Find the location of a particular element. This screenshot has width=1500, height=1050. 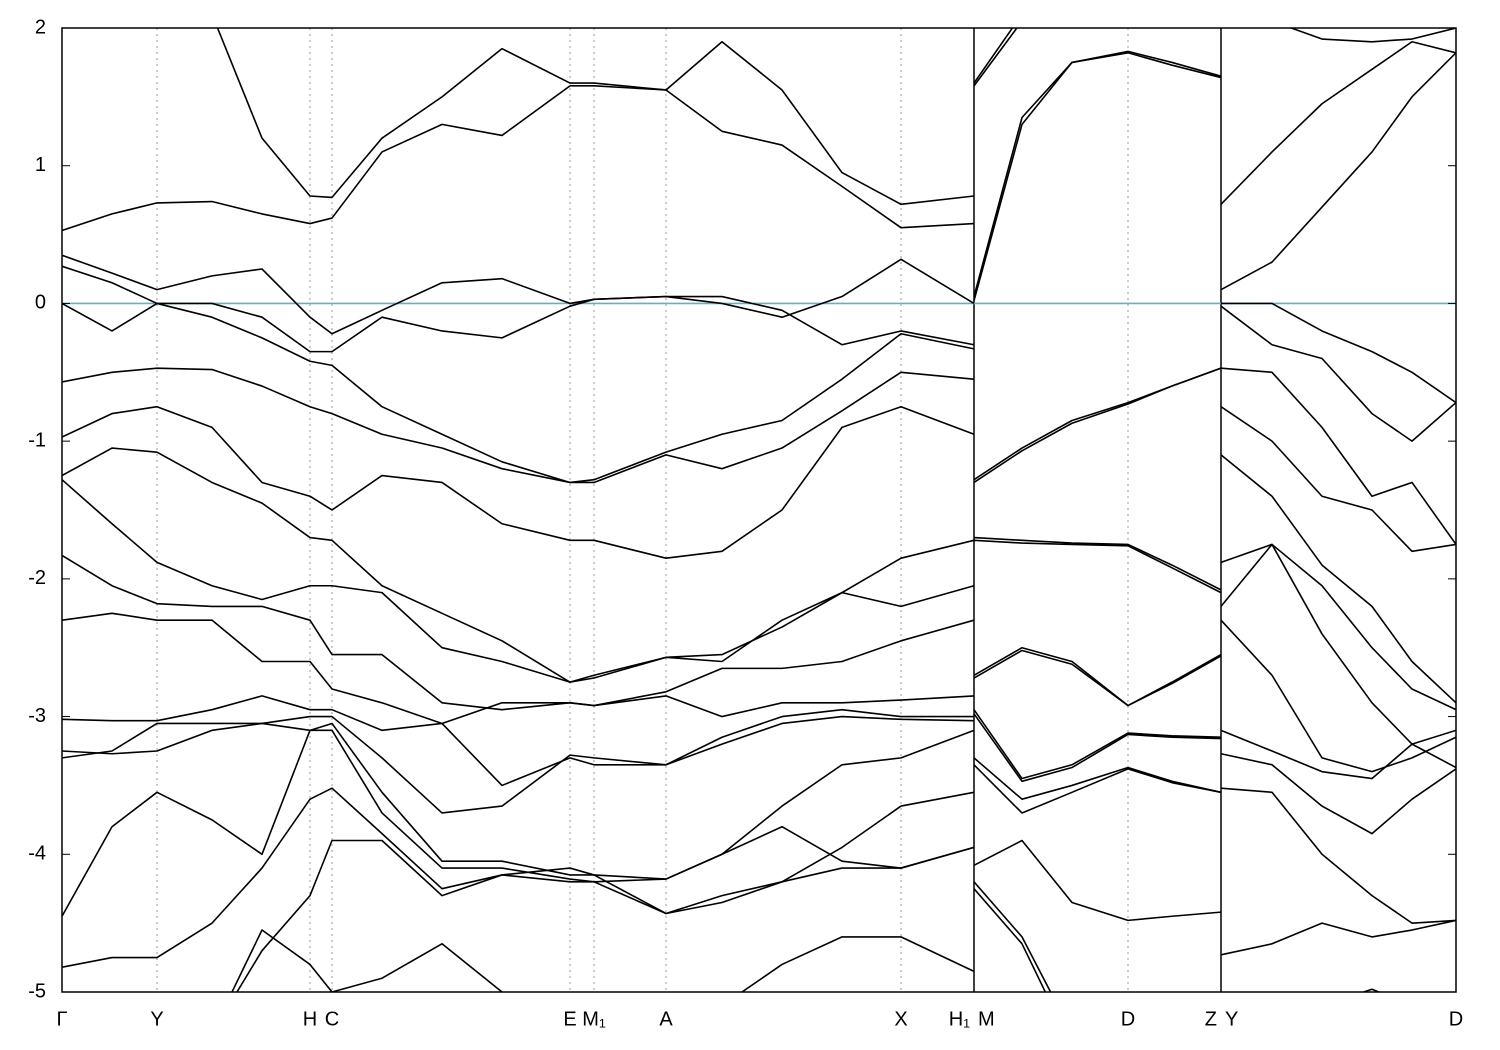

y-tick-label: -1 is located at coordinates (37, 440).